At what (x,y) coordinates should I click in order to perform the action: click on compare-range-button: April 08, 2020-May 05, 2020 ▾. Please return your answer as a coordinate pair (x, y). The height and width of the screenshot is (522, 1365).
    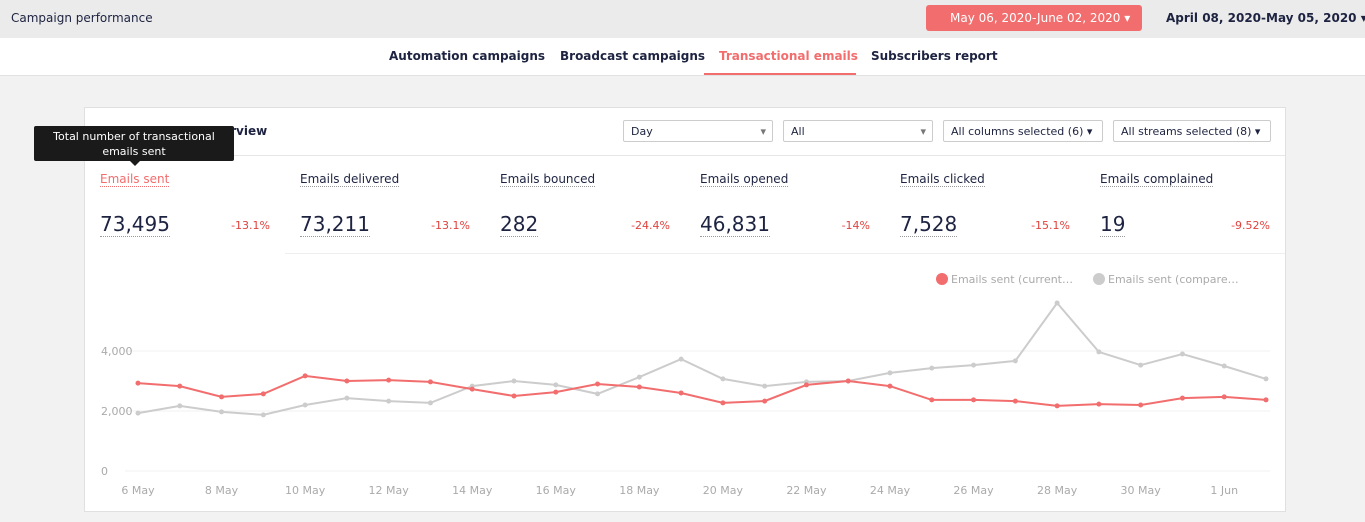
    Looking at the image, I should click on (1265, 18).